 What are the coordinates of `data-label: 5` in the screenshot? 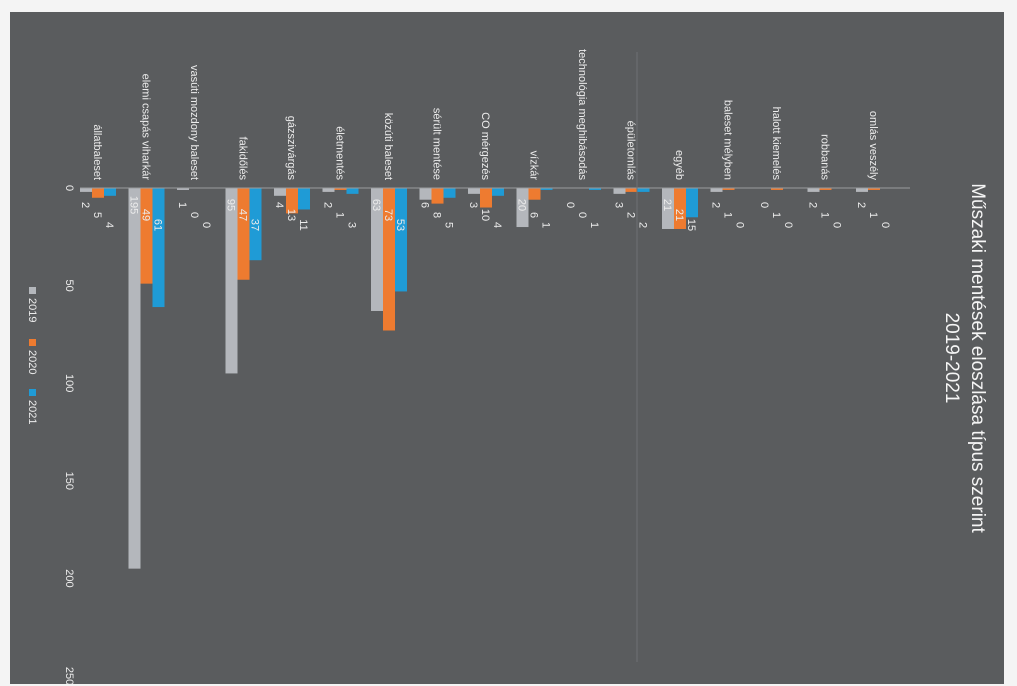 It's located at (449, 225).